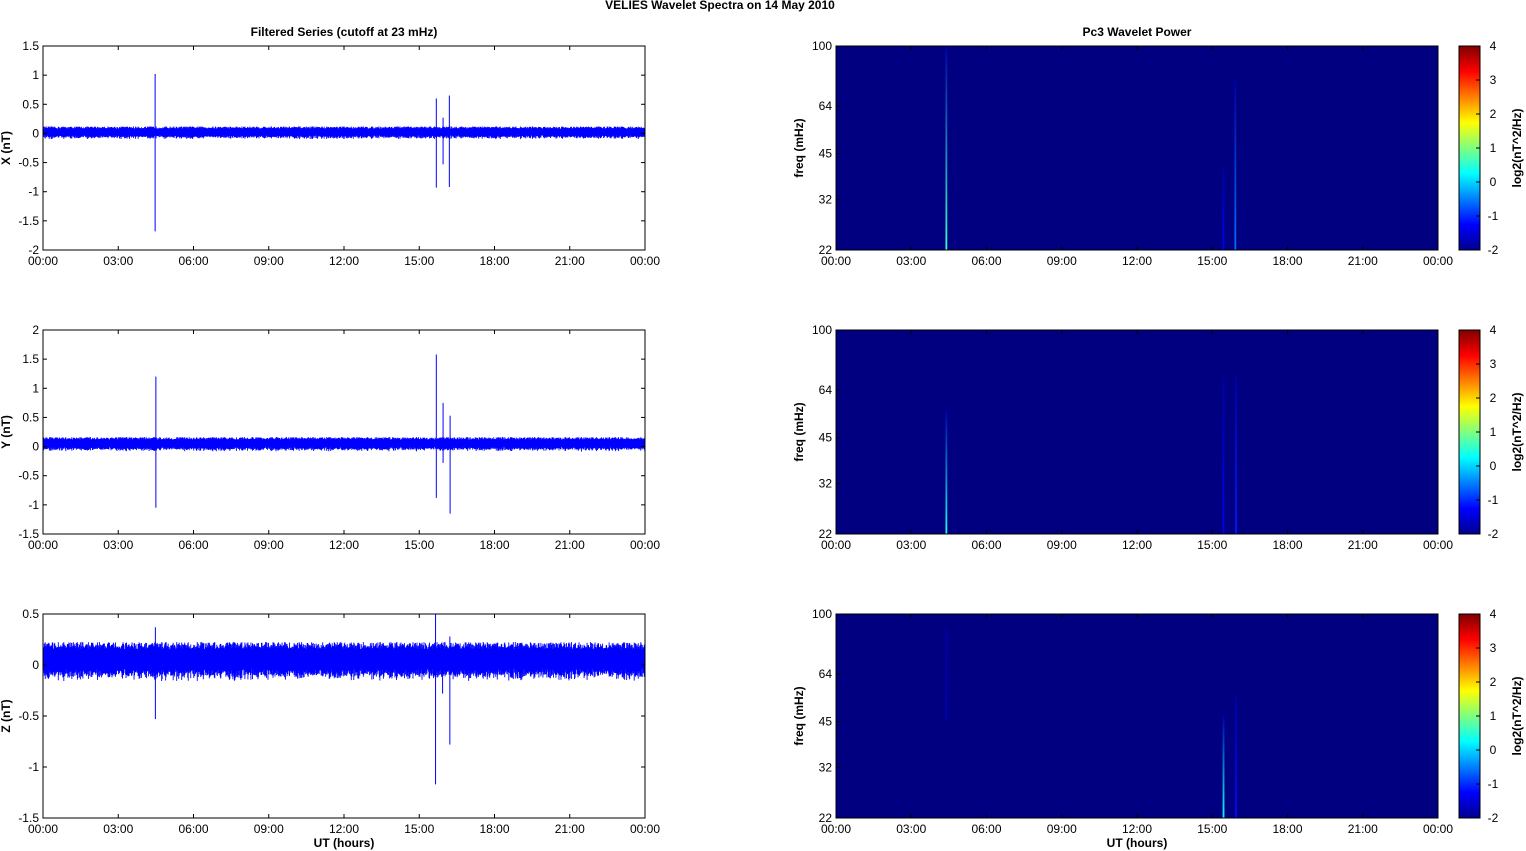 This screenshot has width=1526, height=851. Describe the element at coordinates (344, 545) in the screenshot. I see `series-y-xtick-label: 12:00` at that location.